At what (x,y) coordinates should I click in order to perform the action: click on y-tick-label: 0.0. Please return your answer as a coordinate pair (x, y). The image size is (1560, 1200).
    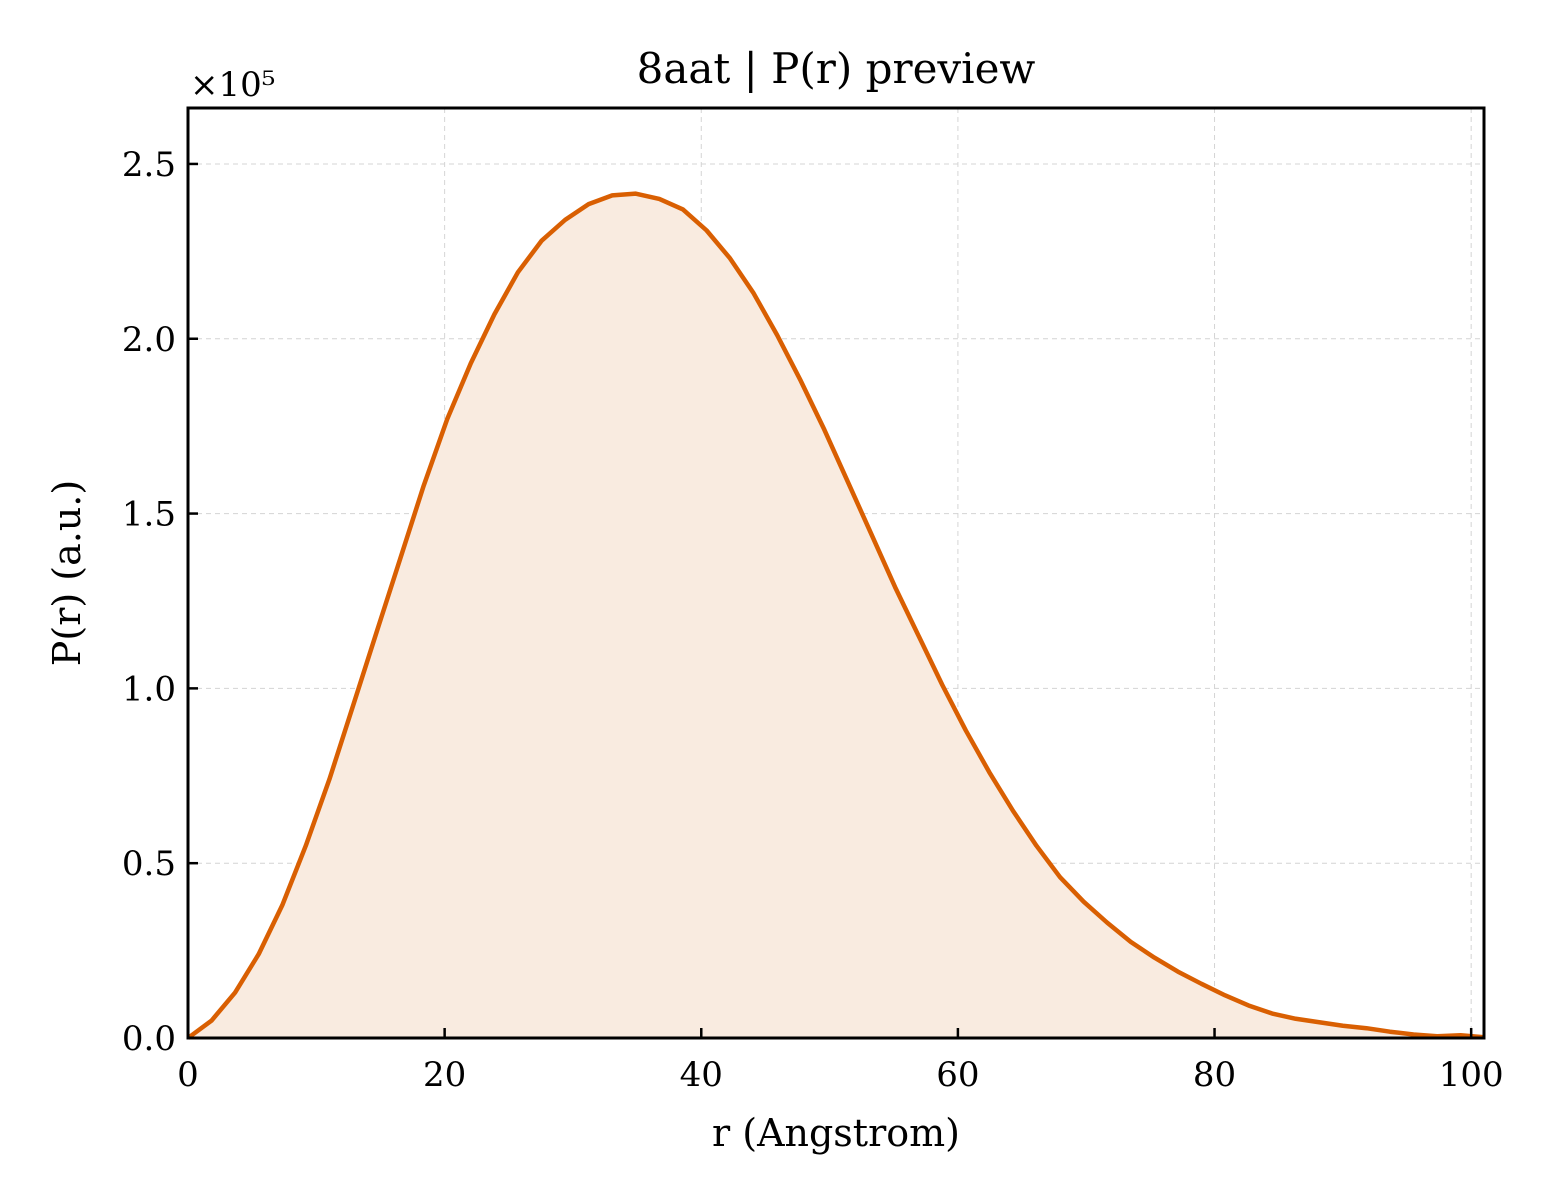
    Looking at the image, I should click on (149, 1039).